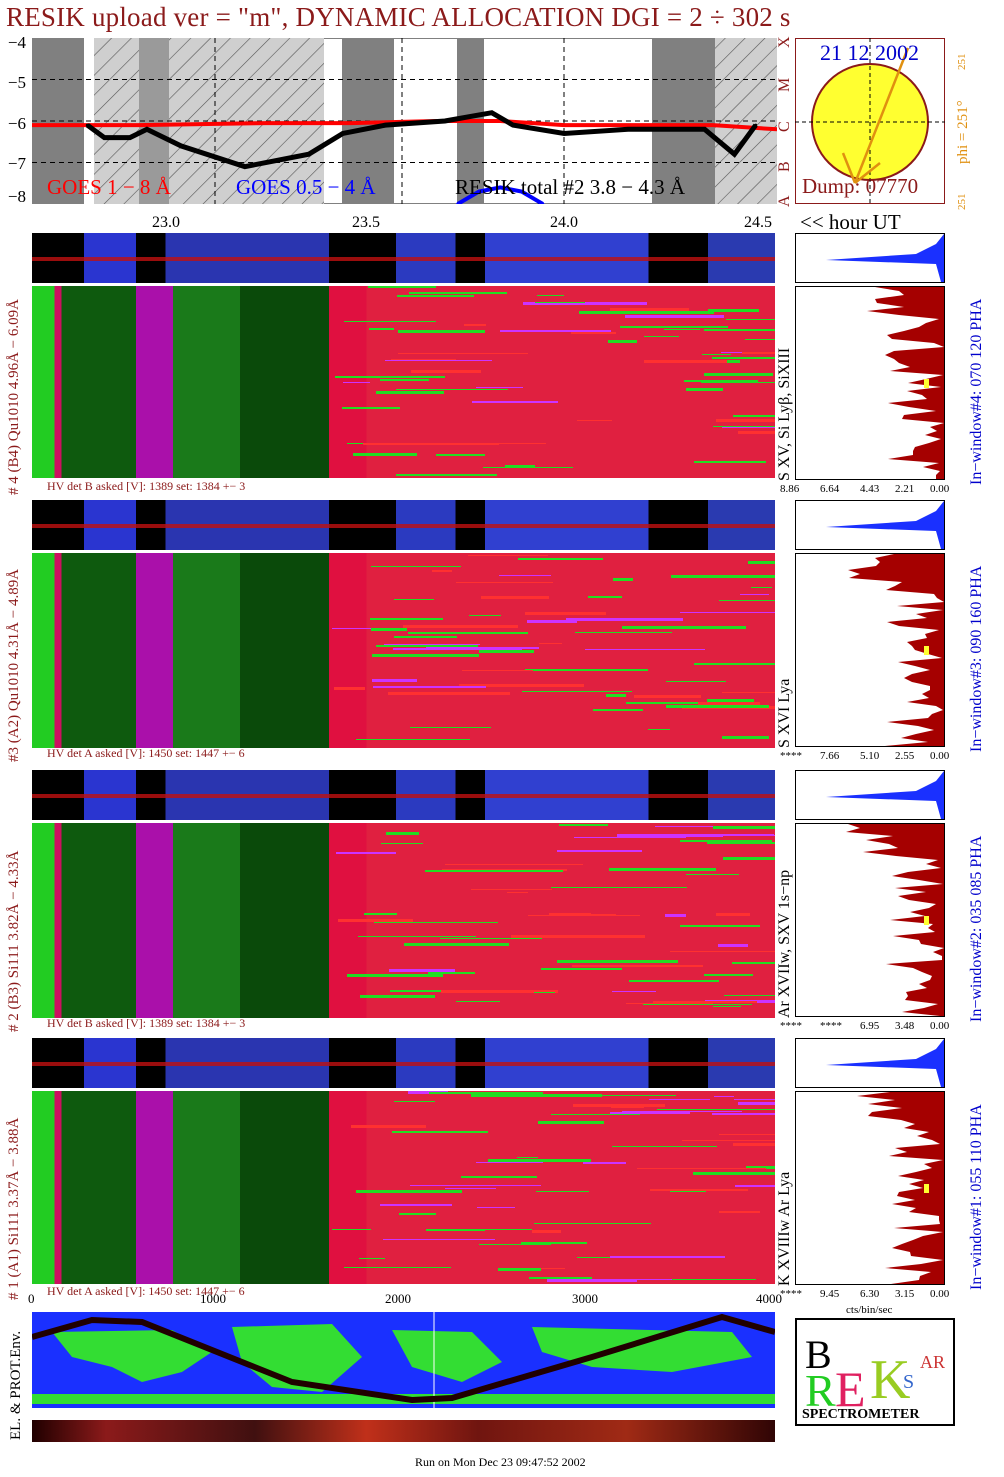 The image size is (1004, 1477). Describe the element at coordinates (869, 1310) in the screenshot. I see `pha-unit: cts/bin/sec` at that location.